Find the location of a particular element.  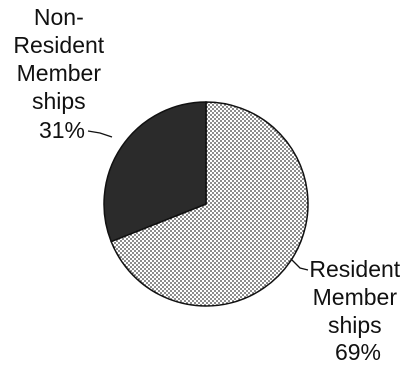

label-line: Non- is located at coordinates (59, 17).